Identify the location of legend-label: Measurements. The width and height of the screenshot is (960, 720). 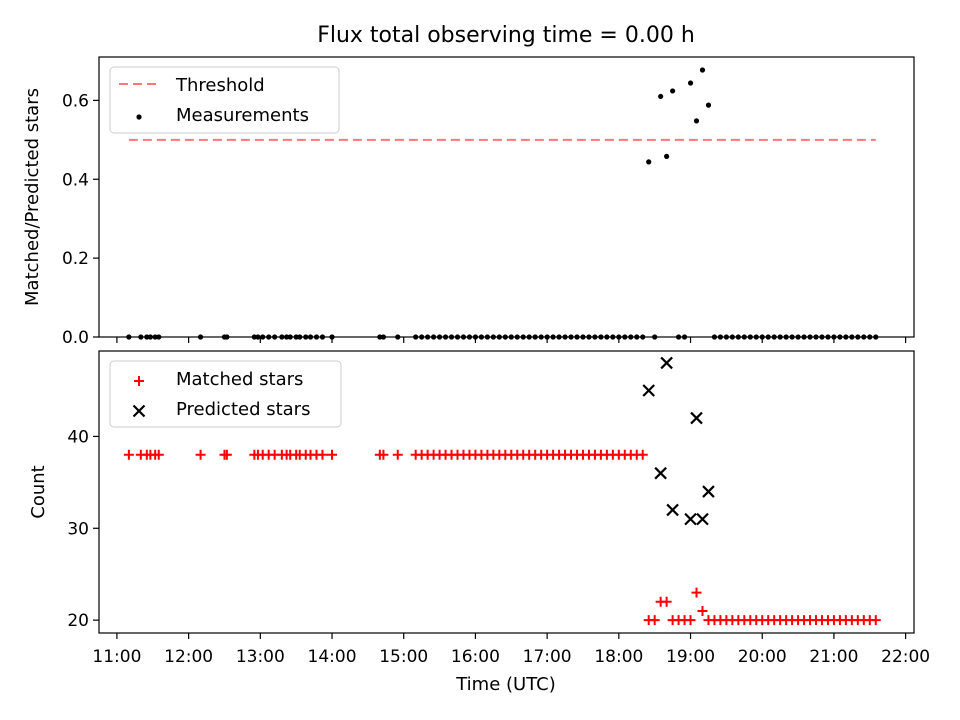
(242, 115).